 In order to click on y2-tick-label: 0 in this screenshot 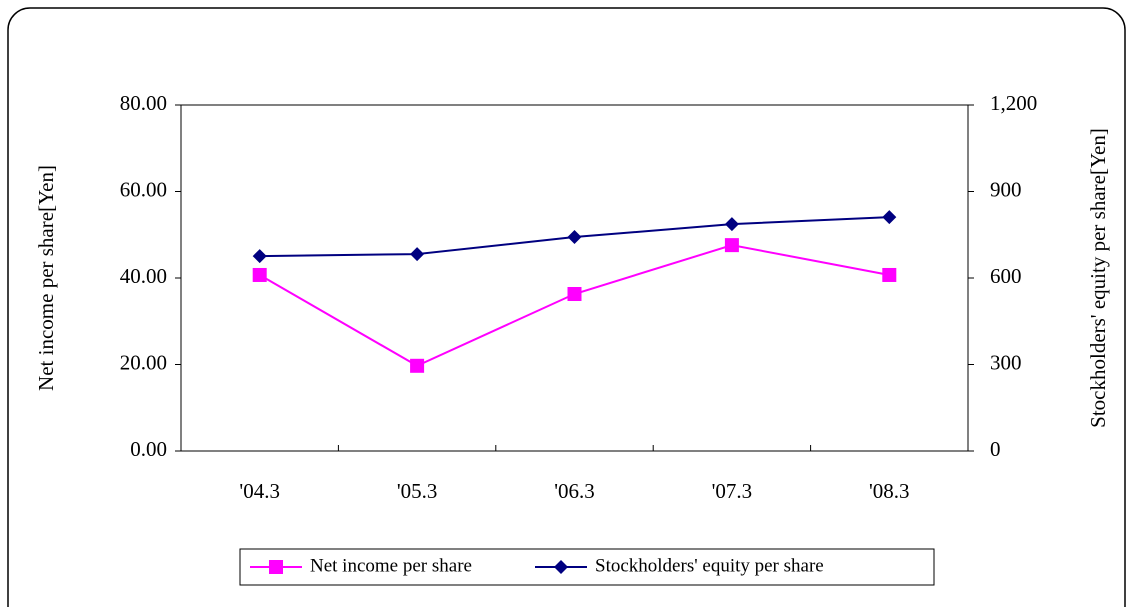, I will do `click(995, 449)`.